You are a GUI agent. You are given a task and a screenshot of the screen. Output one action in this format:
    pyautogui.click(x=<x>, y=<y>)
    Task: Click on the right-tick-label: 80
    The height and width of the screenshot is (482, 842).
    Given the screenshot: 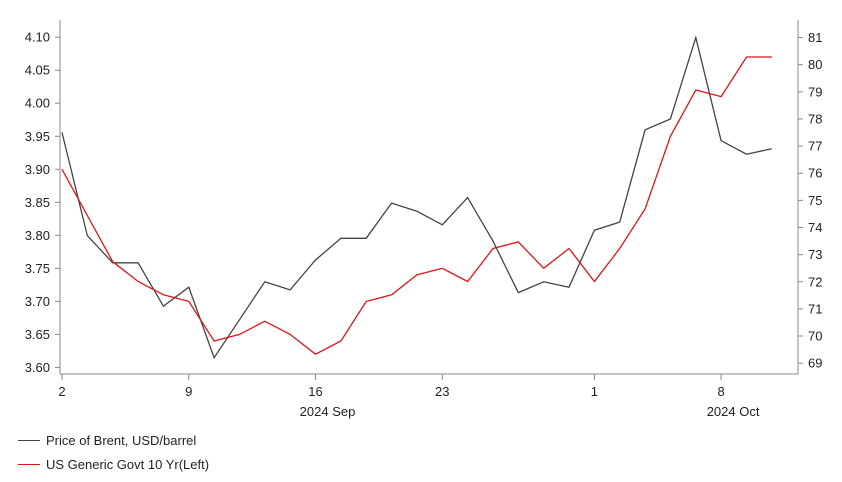 What is the action you would take?
    pyautogui.click(x=815, y=64)
    